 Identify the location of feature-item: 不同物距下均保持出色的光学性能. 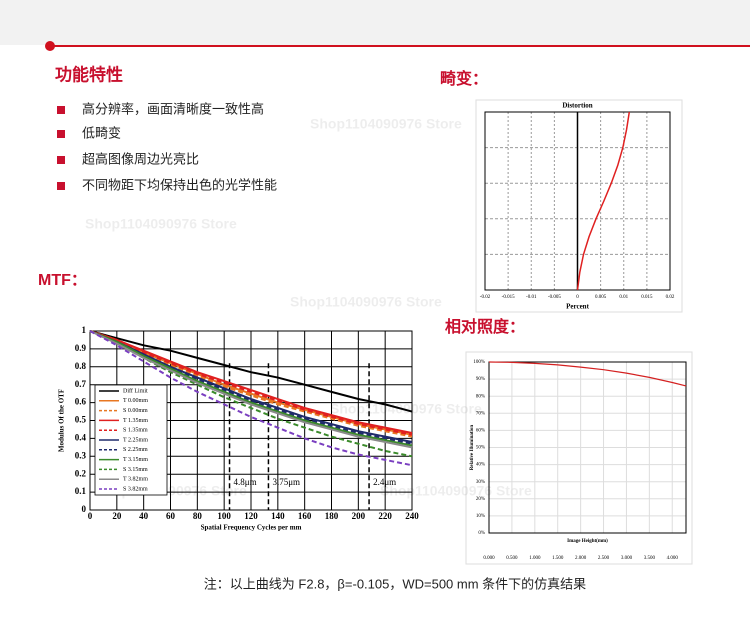
(179, 184).